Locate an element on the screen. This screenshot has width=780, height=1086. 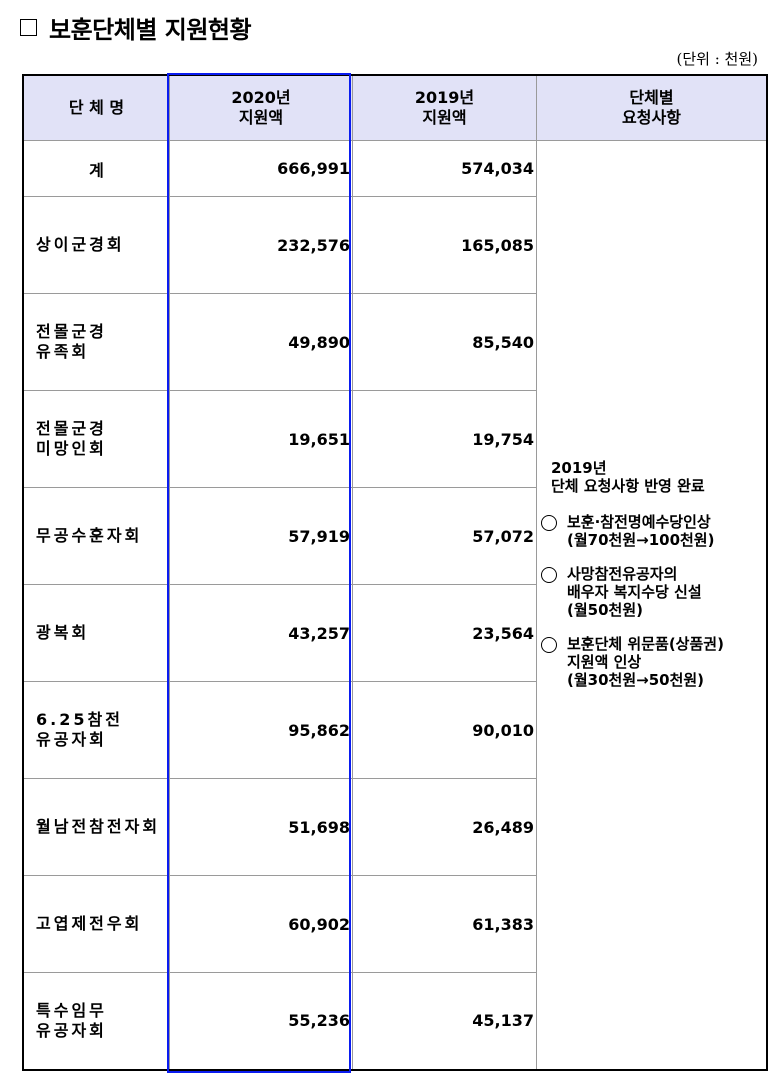
org-name: 상이군경회 is located at coordinates (96, 245).